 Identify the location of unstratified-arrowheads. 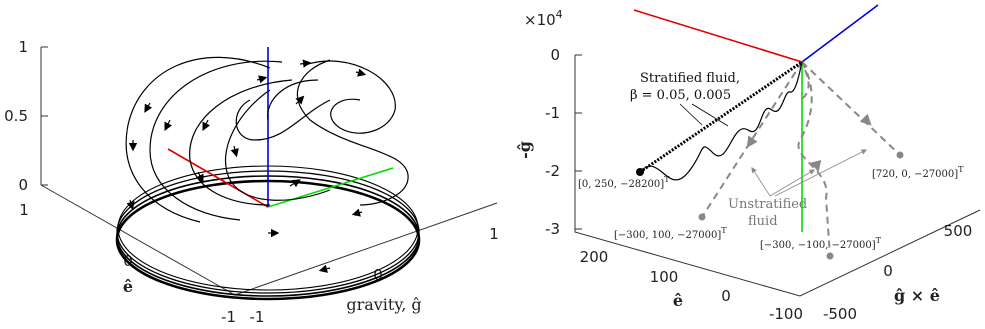
(809, 143).